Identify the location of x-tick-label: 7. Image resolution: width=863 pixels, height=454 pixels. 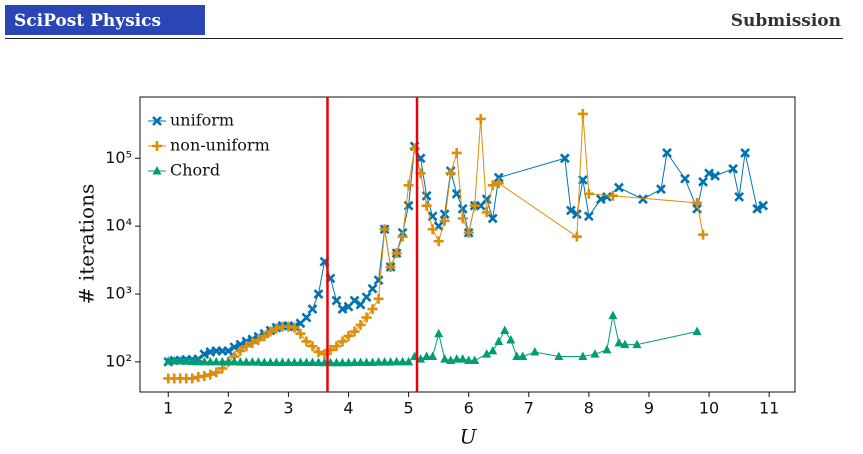
(529, 408).